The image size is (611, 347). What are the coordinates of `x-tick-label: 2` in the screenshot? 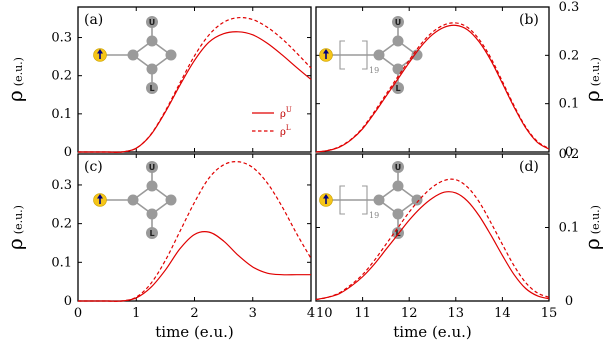 It's located at (194, 313).